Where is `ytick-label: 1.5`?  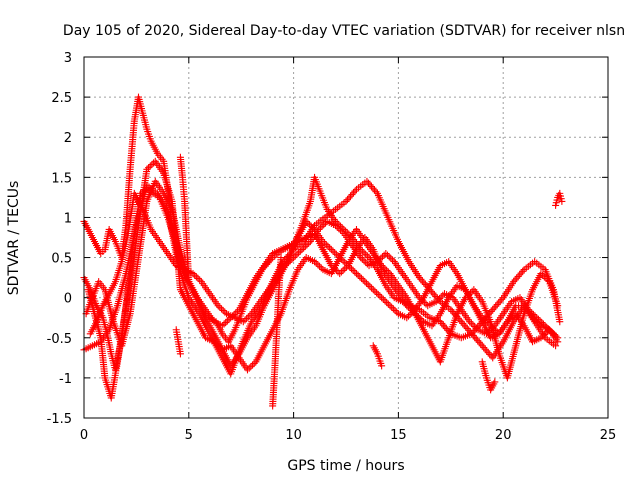
ytick-label: 1.5 is located at coordinates (61, 178).